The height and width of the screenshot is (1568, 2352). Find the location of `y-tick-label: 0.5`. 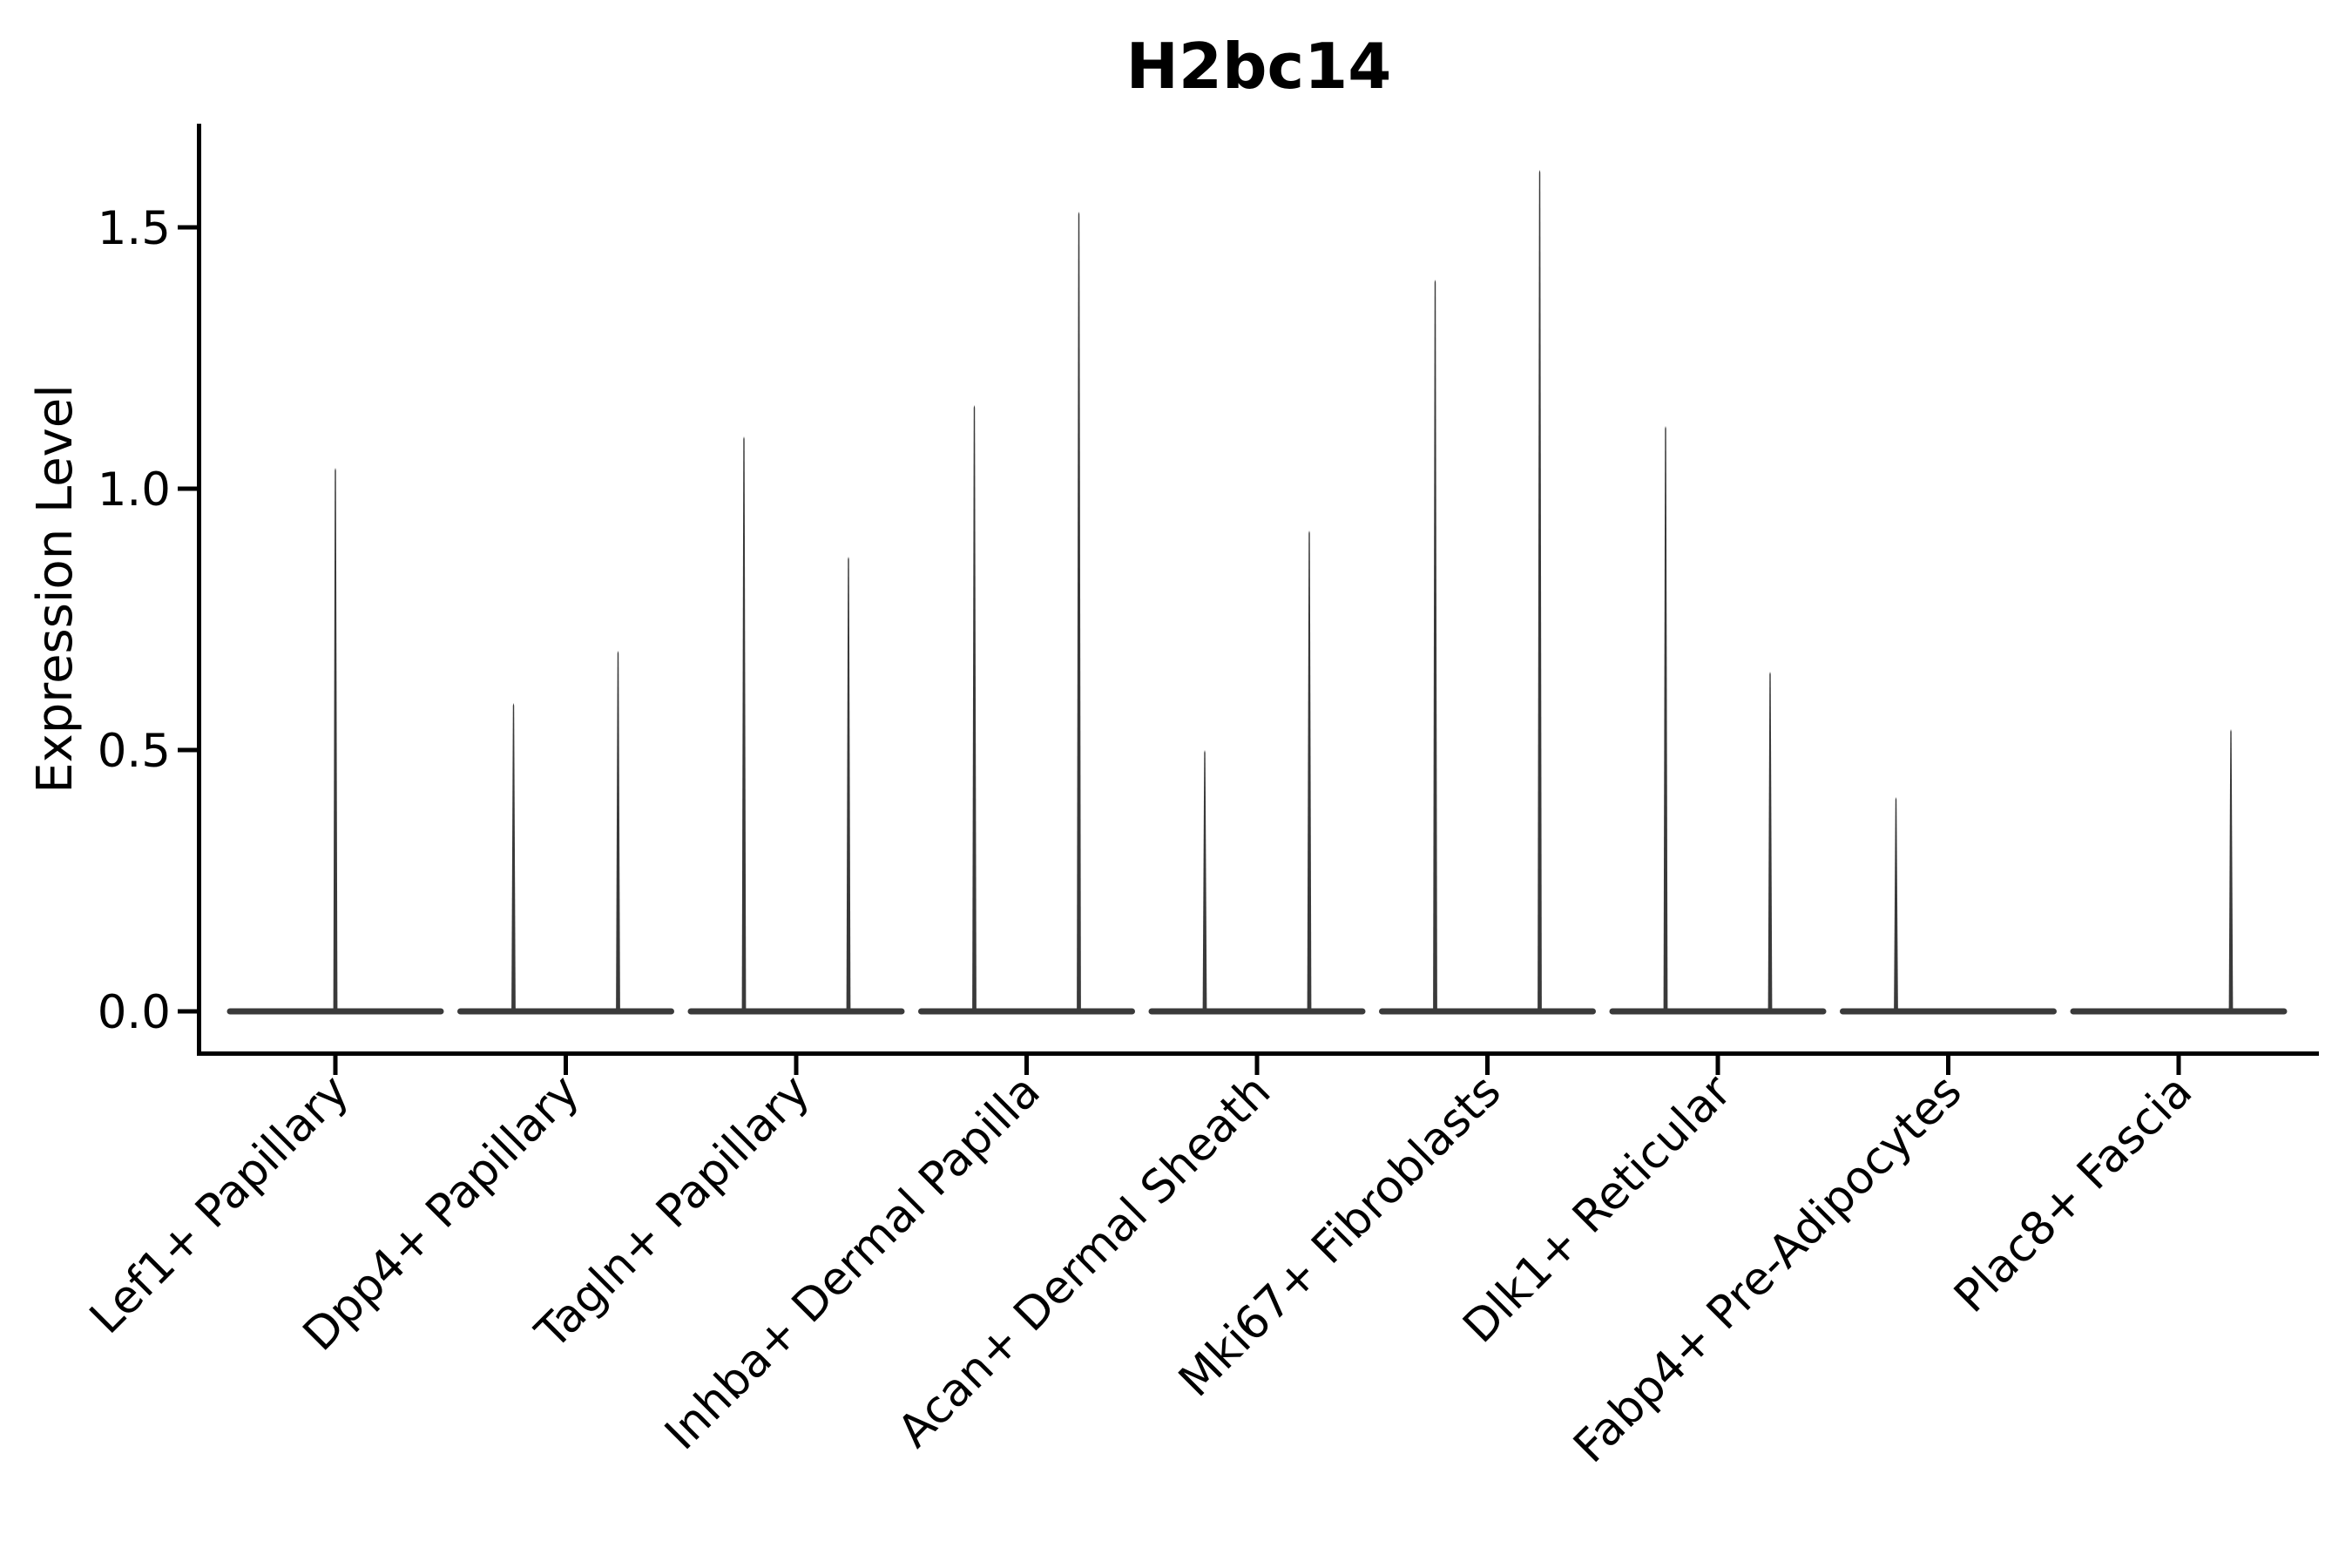

y-tick-label: 0.5 is located at coordinates (134, 751).